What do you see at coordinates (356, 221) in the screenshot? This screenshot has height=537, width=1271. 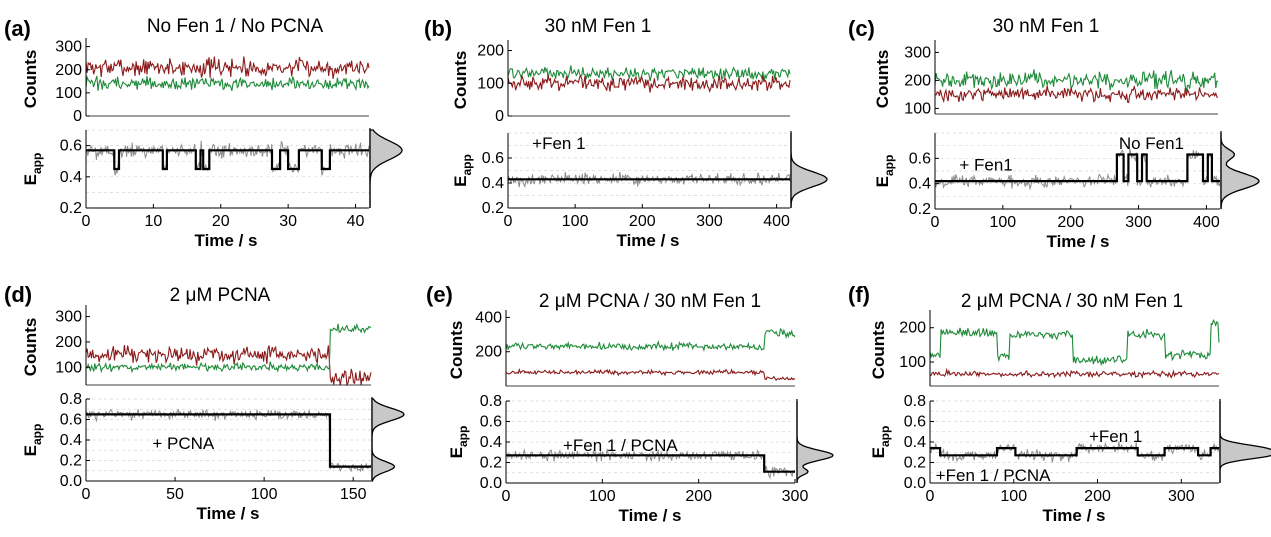 I see `xtick-label: 40` at bounding box center [356, 221].